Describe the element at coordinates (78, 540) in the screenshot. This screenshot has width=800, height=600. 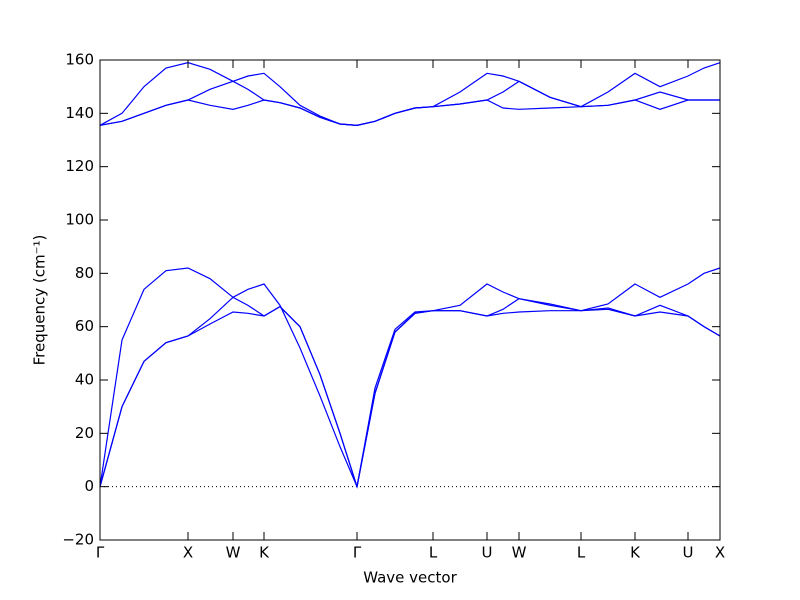
I see `y-tick-label: −20` at that location.